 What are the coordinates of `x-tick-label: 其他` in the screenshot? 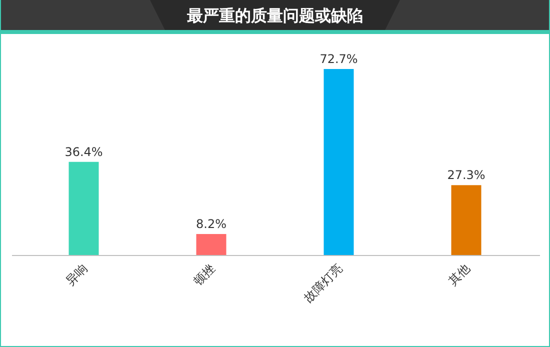 It's located at (459, 274).